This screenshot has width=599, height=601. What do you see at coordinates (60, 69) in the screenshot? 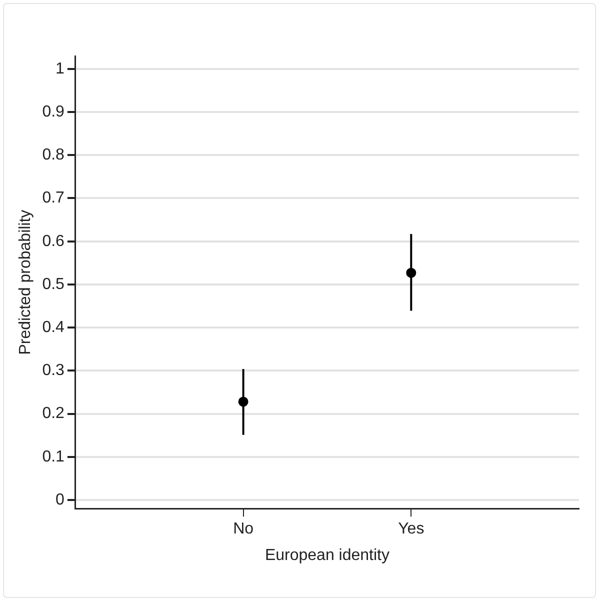
I see `y-tick-label: 1` at bounding box center [60, 69].